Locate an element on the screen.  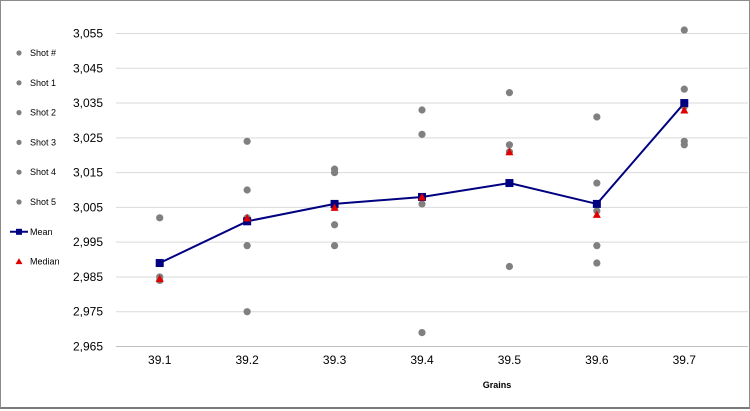
y-tick-label: 2,975 is located at coordinates (88, 312).